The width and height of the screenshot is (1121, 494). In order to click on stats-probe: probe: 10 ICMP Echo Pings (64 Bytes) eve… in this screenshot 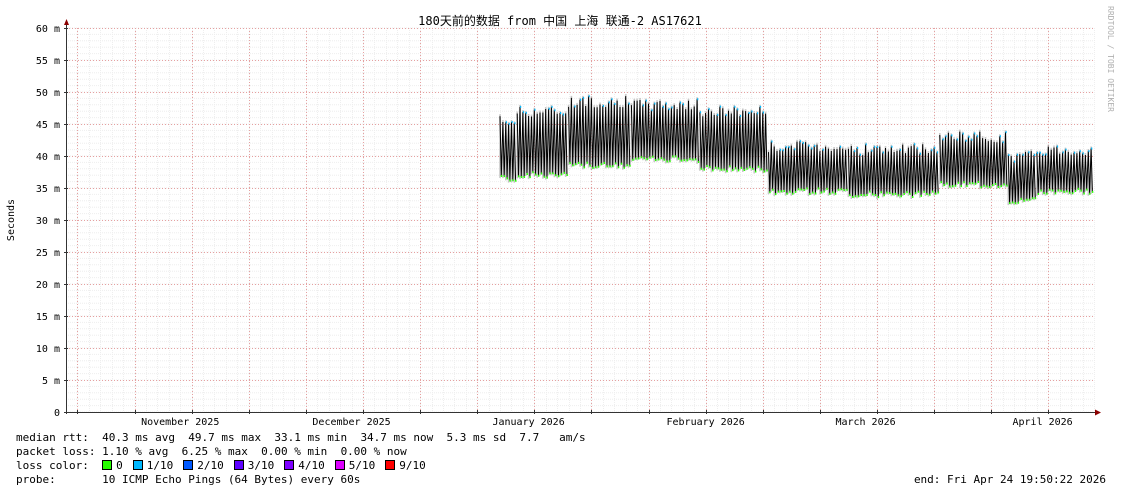, I will do `click(561, 480)`.